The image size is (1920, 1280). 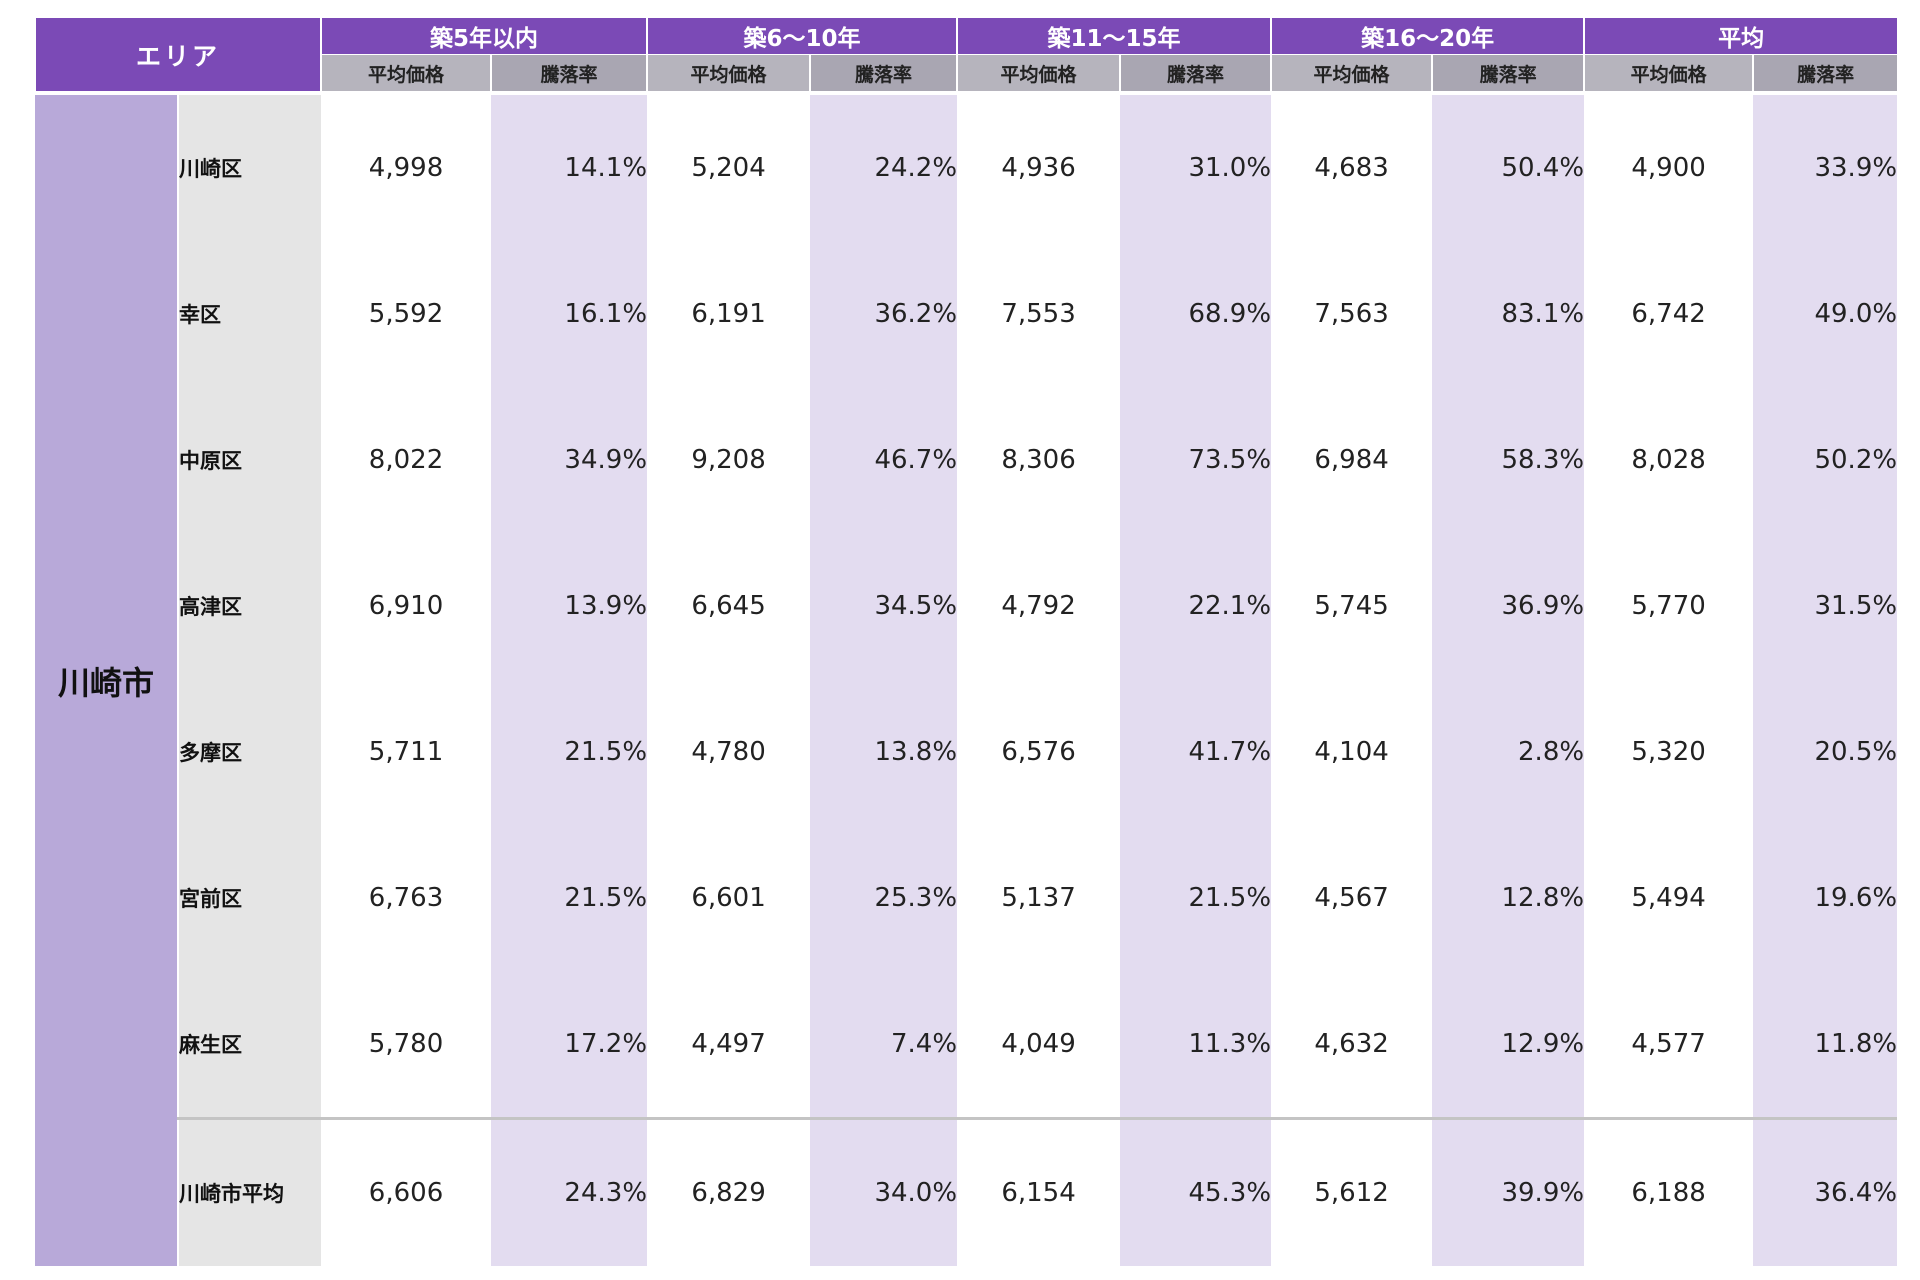 I want to click on rate-cell: 73.5%, so click(x=1196, y=460).